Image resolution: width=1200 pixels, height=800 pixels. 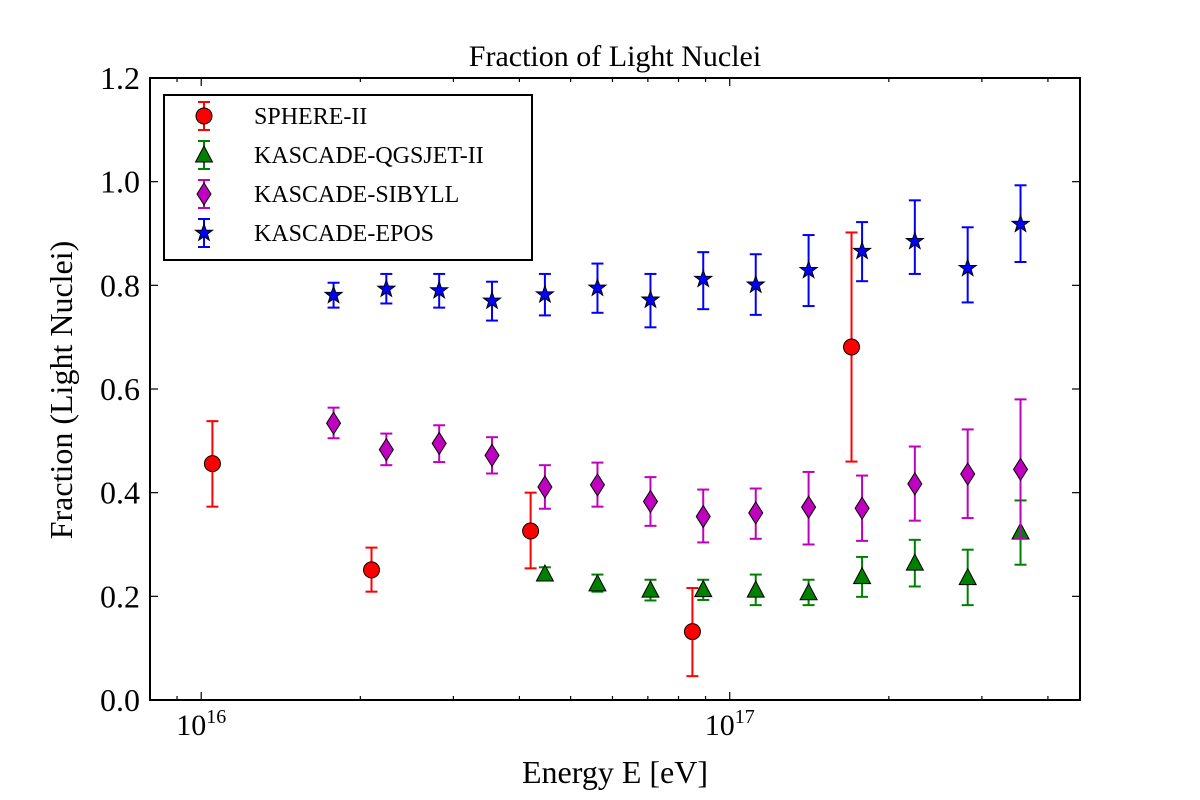 I want to click on x-axis-label: Energy E [eV], so click(x=615, y=772).